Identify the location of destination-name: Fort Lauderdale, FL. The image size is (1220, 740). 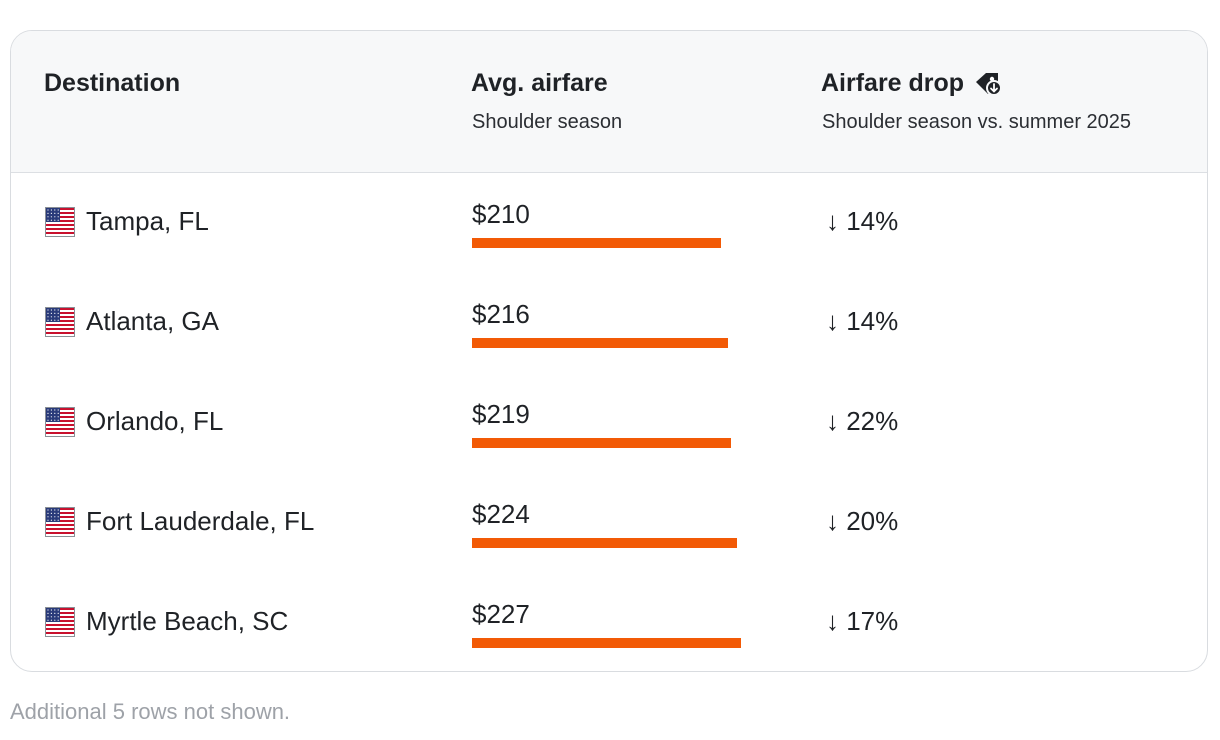
(200, 521).